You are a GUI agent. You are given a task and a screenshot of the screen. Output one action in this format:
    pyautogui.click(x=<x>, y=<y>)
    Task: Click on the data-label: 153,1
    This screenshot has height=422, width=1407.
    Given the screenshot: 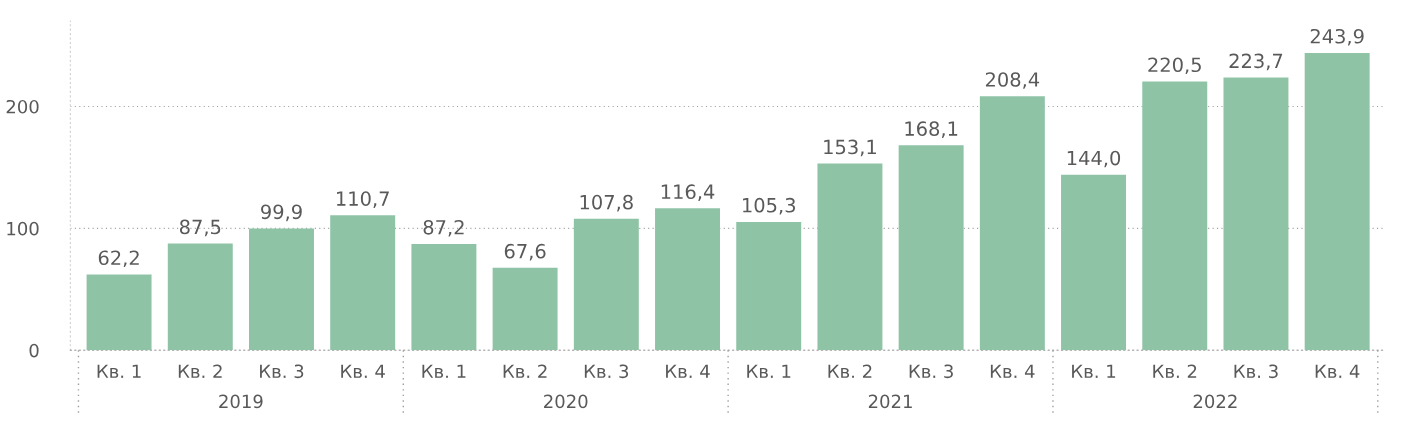 What is the action you would take?
    pyautogui.click(x=850, y=148)
    